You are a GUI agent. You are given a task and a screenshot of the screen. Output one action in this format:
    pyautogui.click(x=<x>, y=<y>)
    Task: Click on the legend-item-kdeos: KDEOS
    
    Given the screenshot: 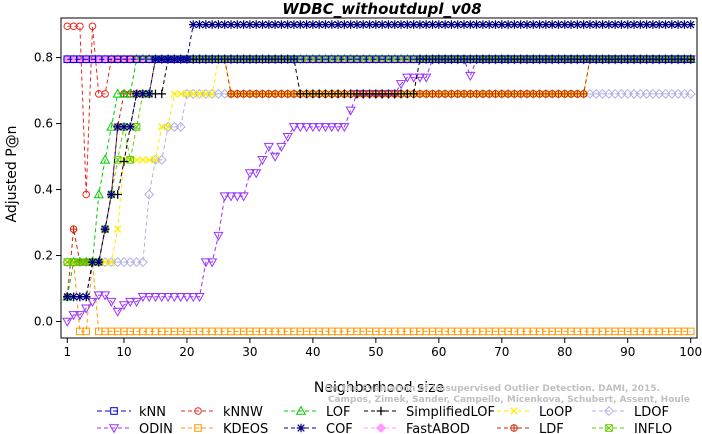 What is the action you would take?
    pyautogui.click(x=224, y=428)
    